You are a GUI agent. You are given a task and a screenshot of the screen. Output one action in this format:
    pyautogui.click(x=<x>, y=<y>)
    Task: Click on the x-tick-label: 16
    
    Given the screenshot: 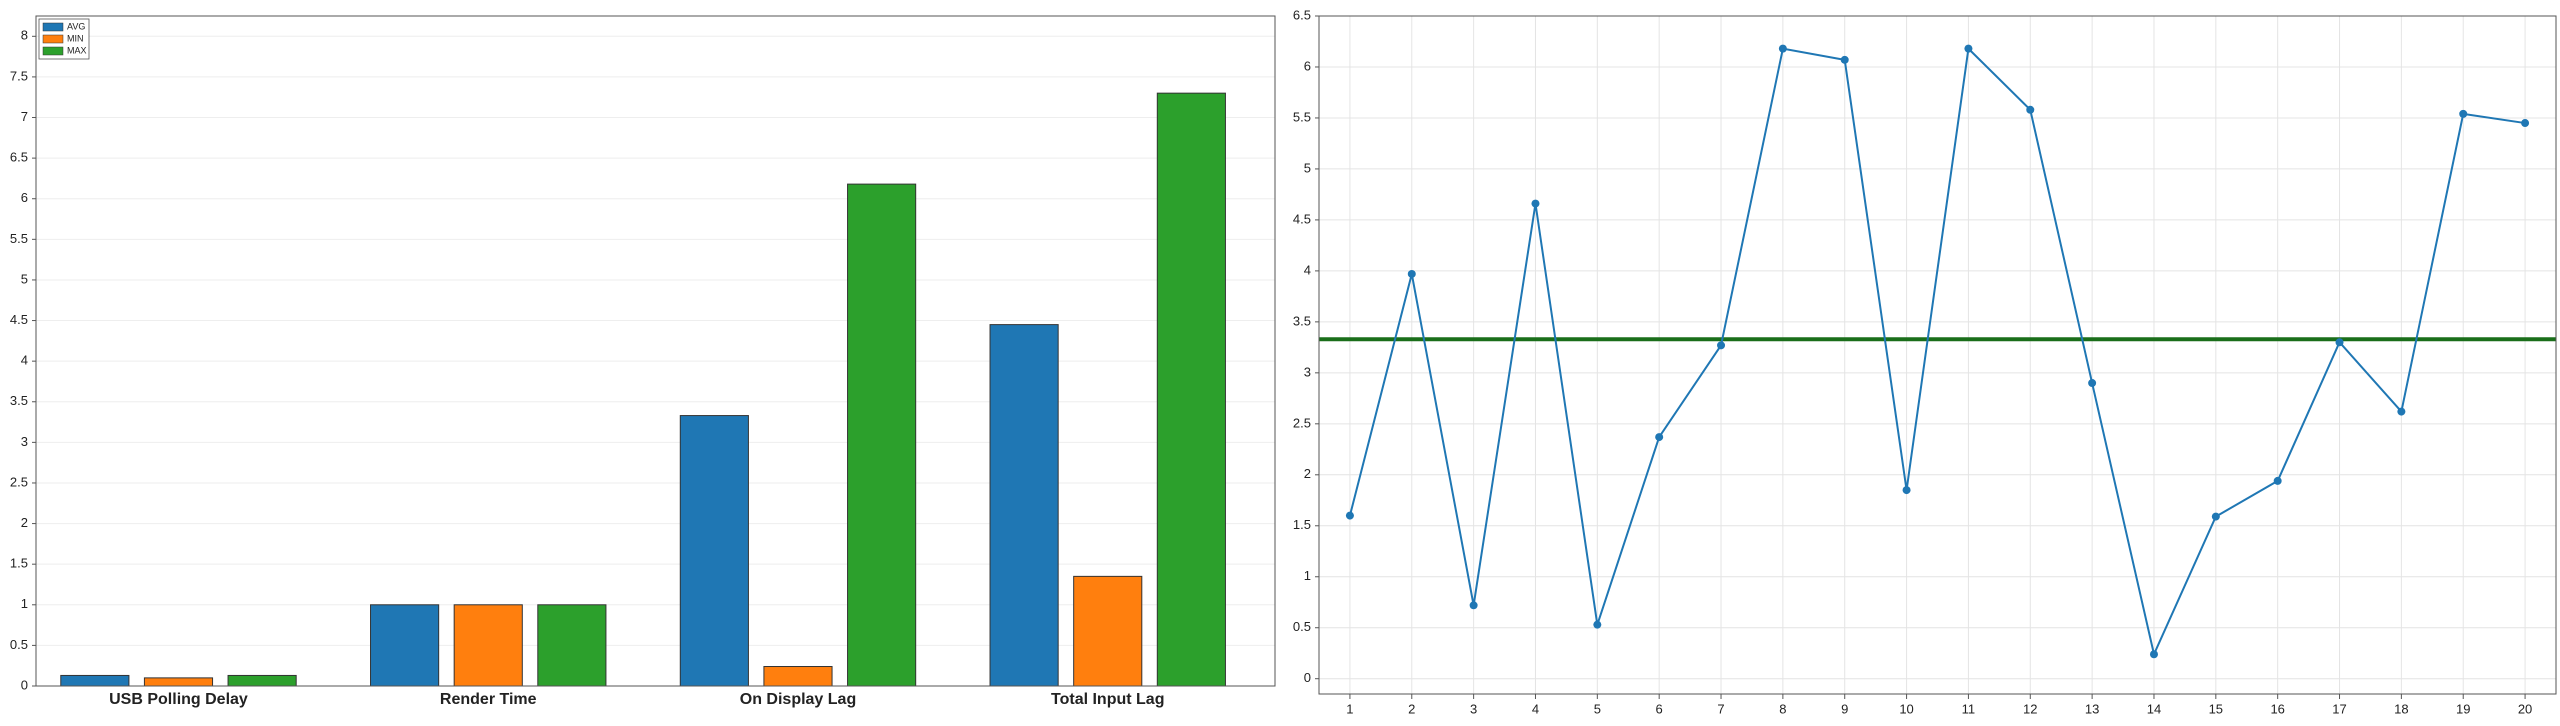 What is the action you would take?
    pyautogui.click(x=2277, y=708)
    